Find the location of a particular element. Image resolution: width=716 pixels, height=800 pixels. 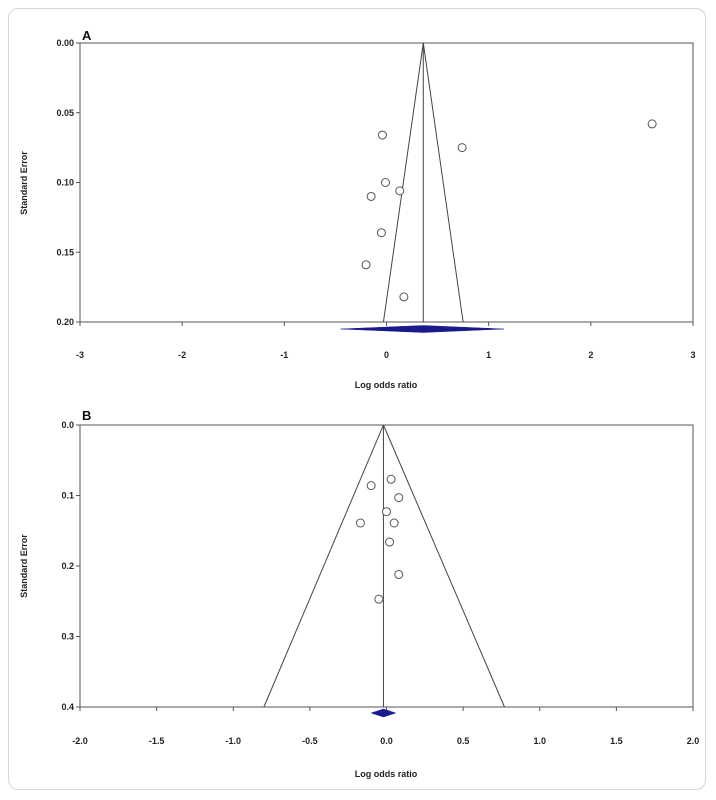

panel-a-x-tick-label: -1 is located at coordinates (284, 355).